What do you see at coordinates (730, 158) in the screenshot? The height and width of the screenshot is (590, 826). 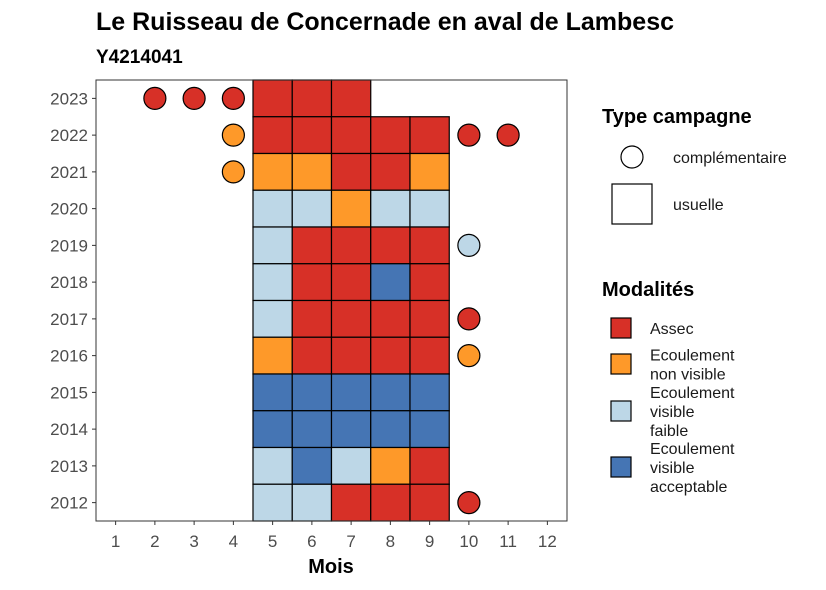 I see `legend-label-complementaire: complémentaire` at bounding box center [730, 158].